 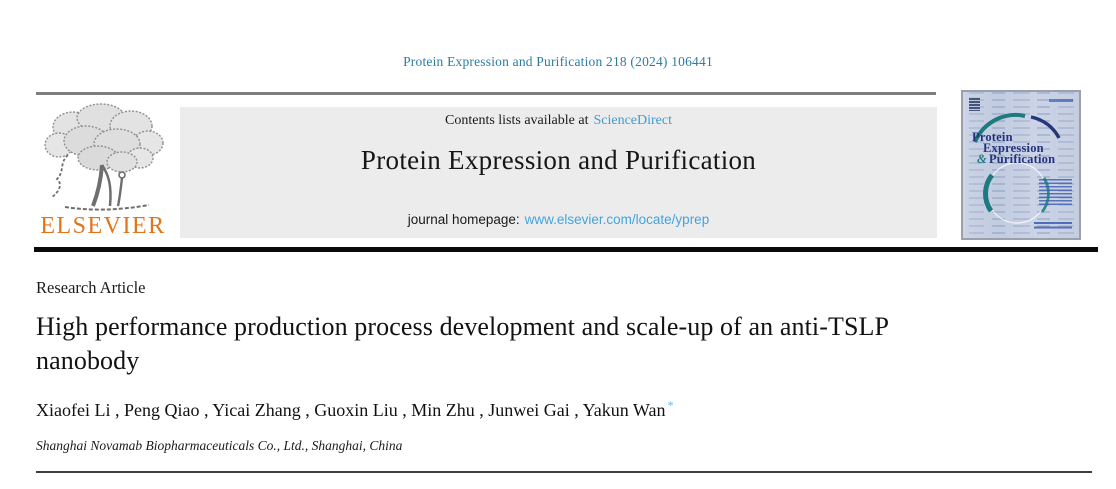 I want to click on header-bottom-bar, so click(x=566, y=249).